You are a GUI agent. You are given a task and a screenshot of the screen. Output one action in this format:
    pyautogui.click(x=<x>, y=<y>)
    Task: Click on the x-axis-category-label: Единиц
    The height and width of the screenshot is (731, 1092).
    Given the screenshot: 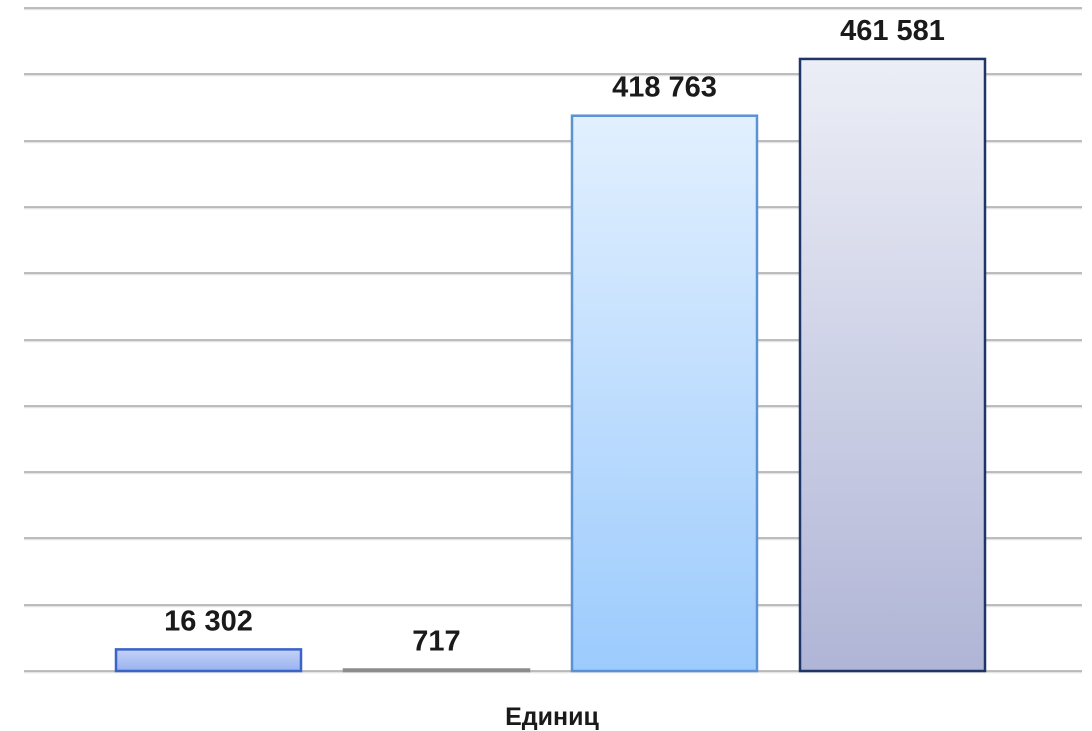 What is the action you would take?
    pyautogui.click(x=552, y=717)
    